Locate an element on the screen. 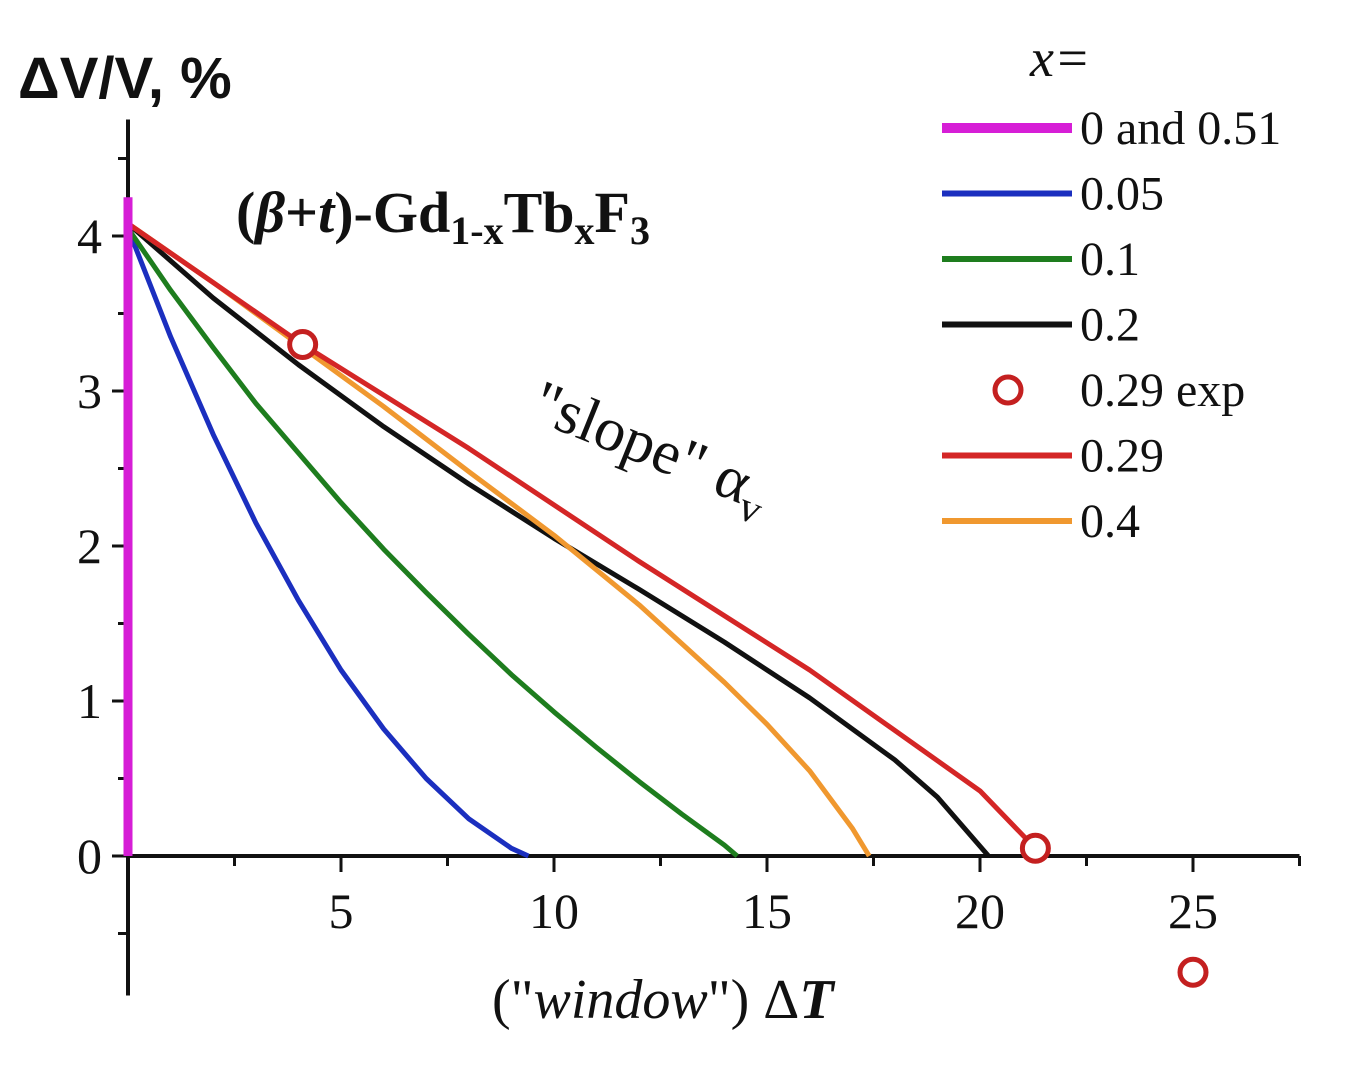 The width and height of the screenshot is (1346, 1070). title-plus: + is located at coordinates (301, 212).